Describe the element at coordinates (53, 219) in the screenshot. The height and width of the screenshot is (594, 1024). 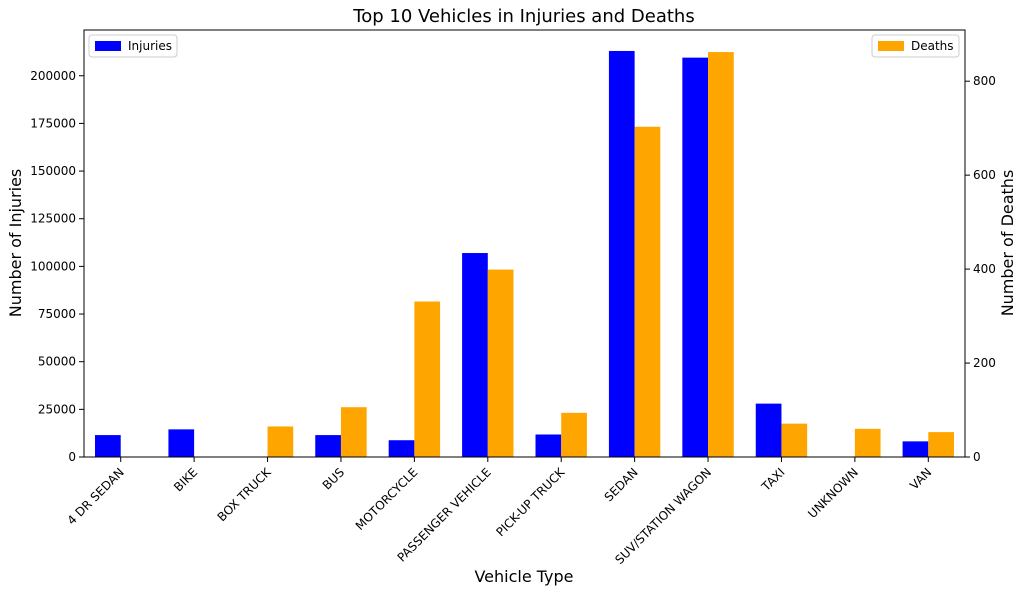
I see `y-left-tick-label: 125000` at that location.